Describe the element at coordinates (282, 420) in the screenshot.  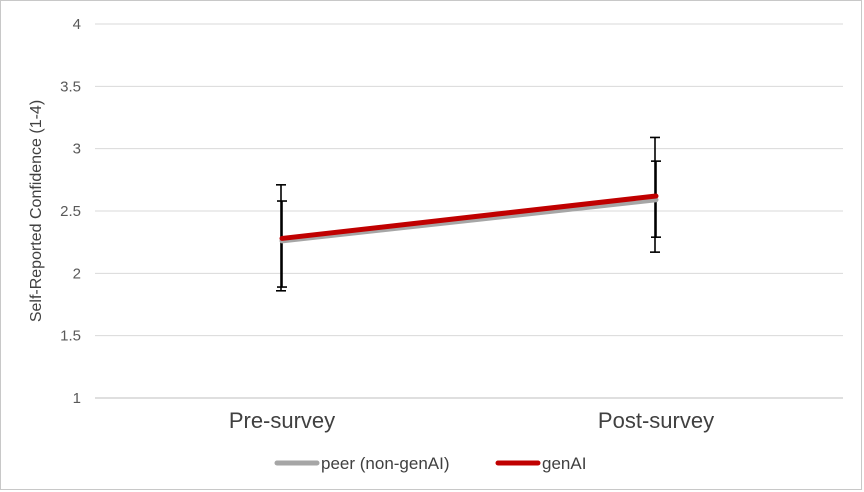
I see `x-category-label: Pre-survey` at that location.